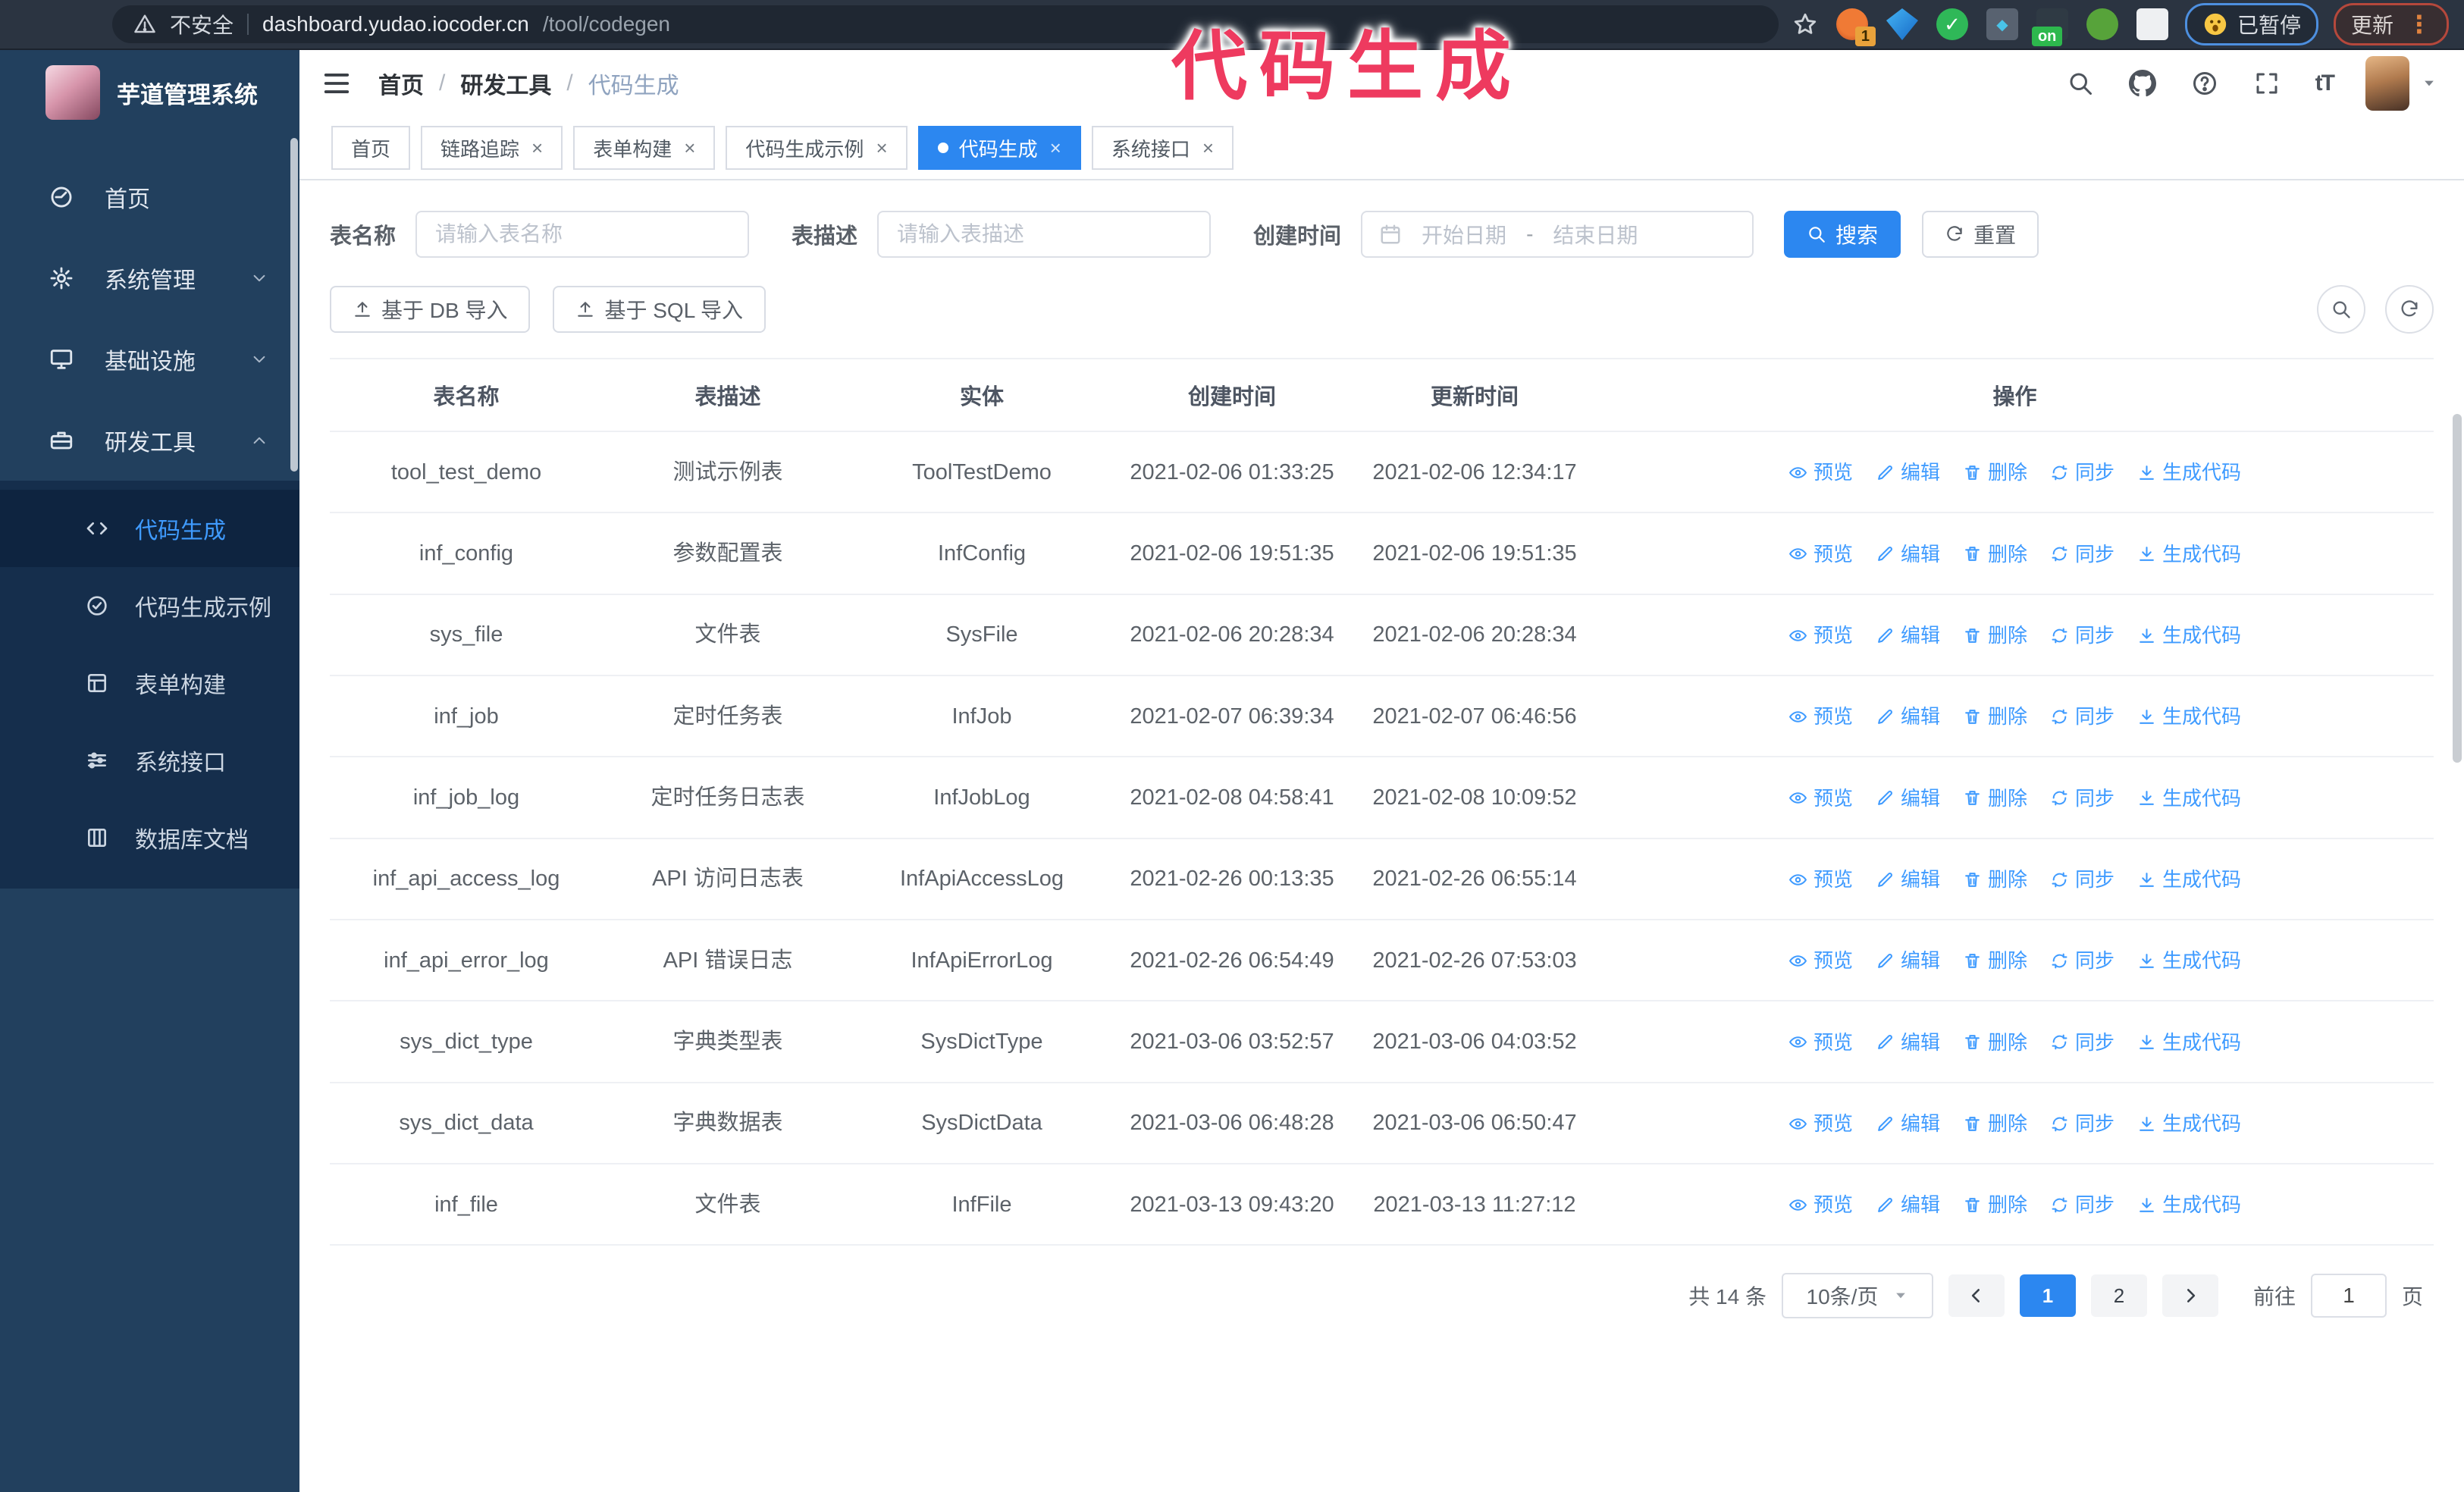  What do you see at coordinates (431, 309) in the screenshot?
I see `import-db-button: 基于 DB 导入` at bounding box center [431, 309].